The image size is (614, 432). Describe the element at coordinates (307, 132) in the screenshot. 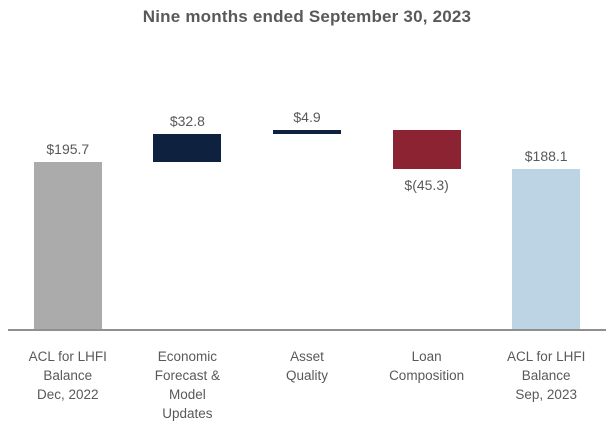

I see `waterfall-bar-asset-quality` at that location.